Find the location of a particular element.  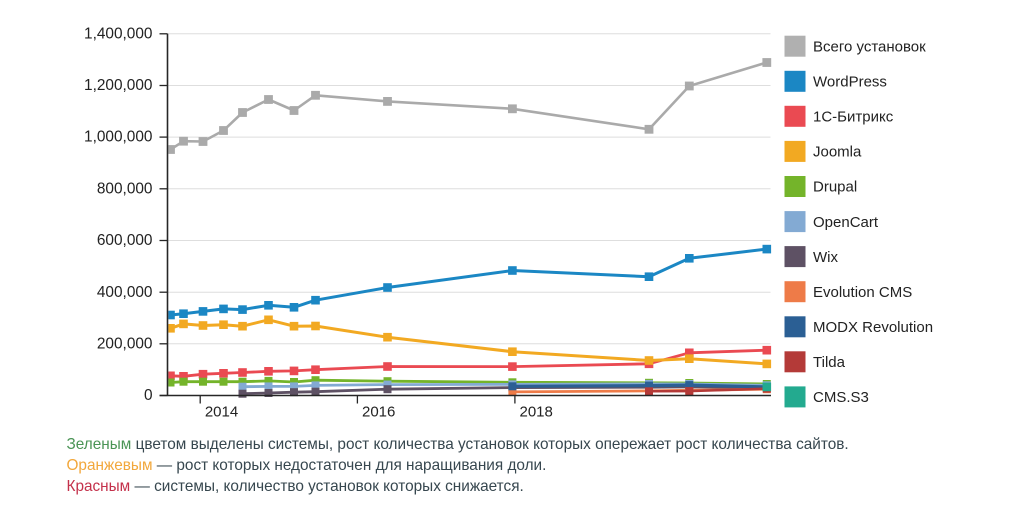

svg-text: 400,000 is located at coordinates (125, 292).